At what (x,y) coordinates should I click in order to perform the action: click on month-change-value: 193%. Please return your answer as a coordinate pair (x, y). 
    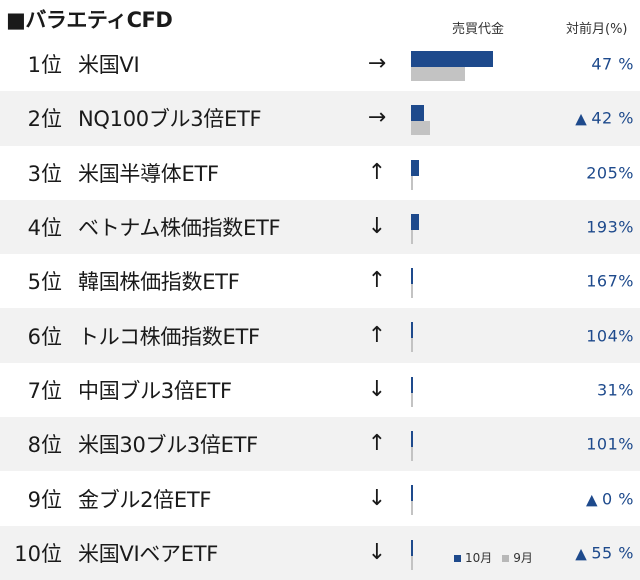
    Looking at the image, I should click on (610, 227).